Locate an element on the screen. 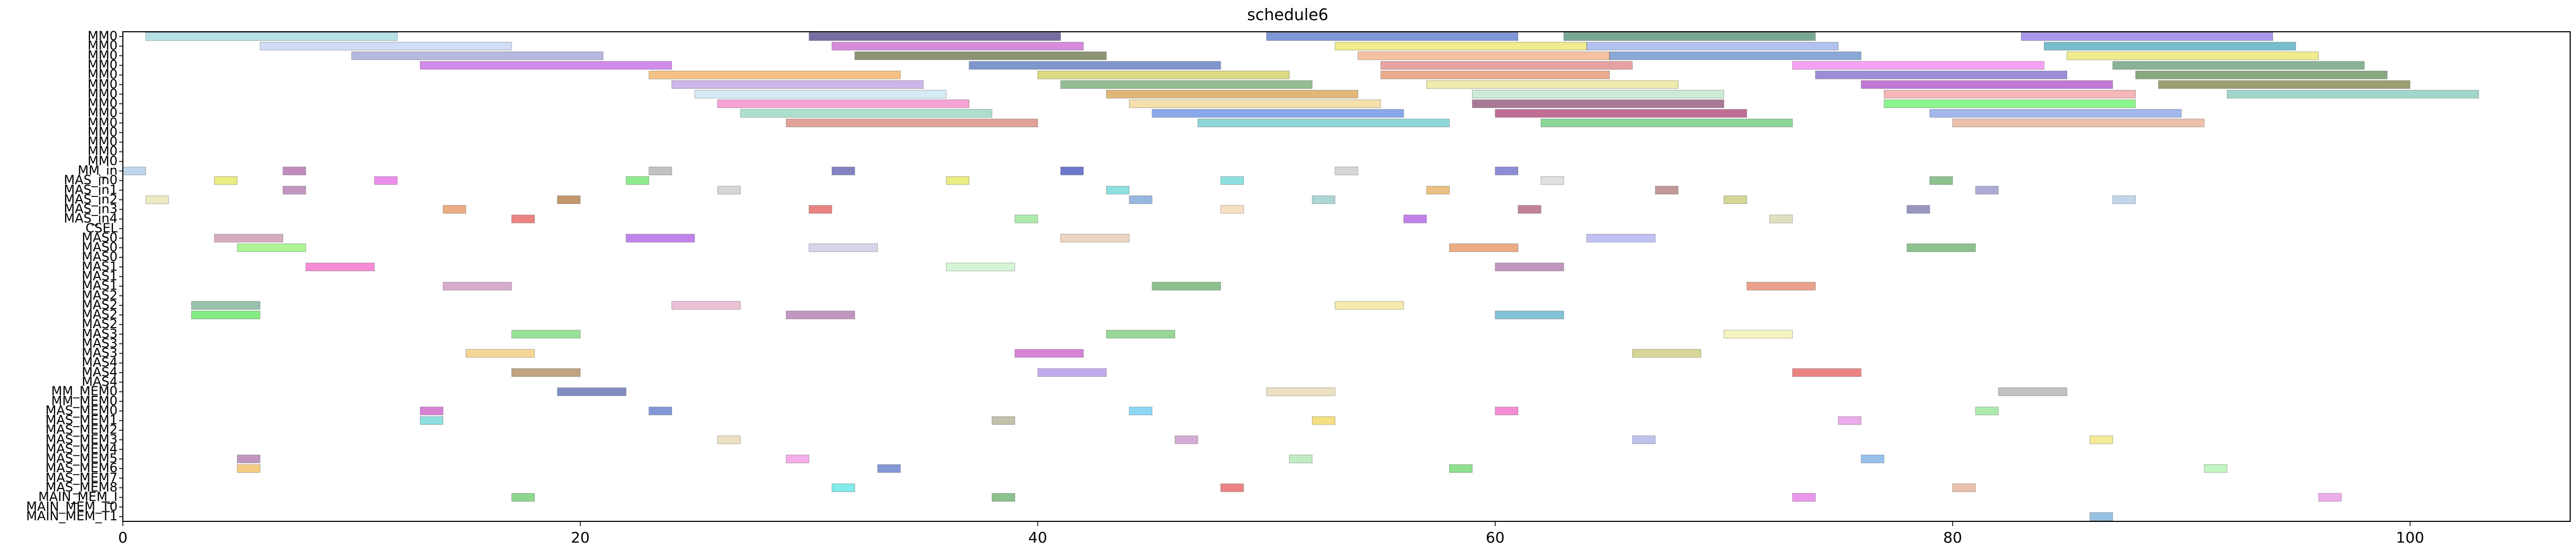 Image resolution: width=2576 pixels, height=560 pixels. y-tick-label-25: MAS1 is located at coordinates (100, 276).